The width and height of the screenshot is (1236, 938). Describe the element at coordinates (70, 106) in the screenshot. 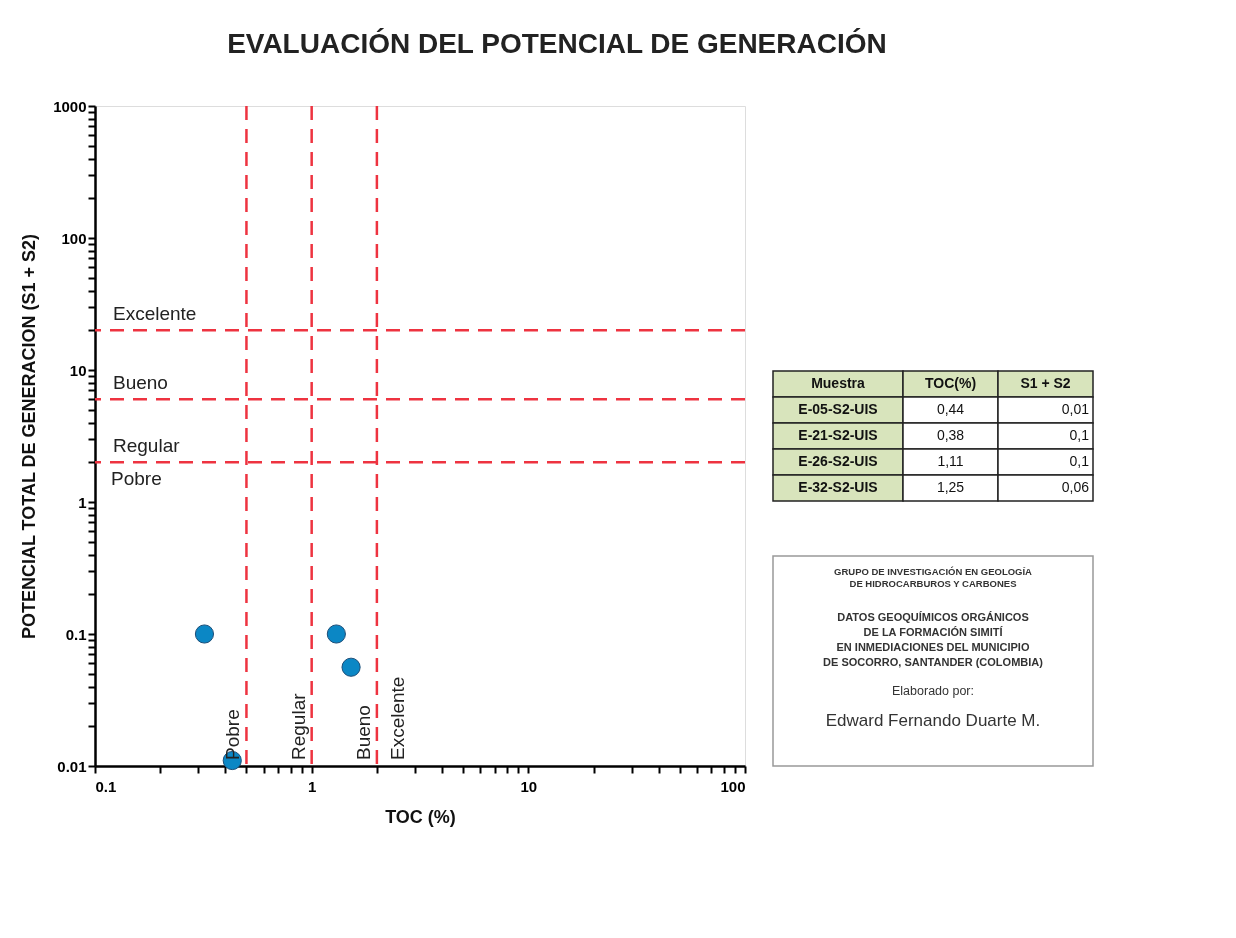

I see `y-tick-label: 1000` at that location.